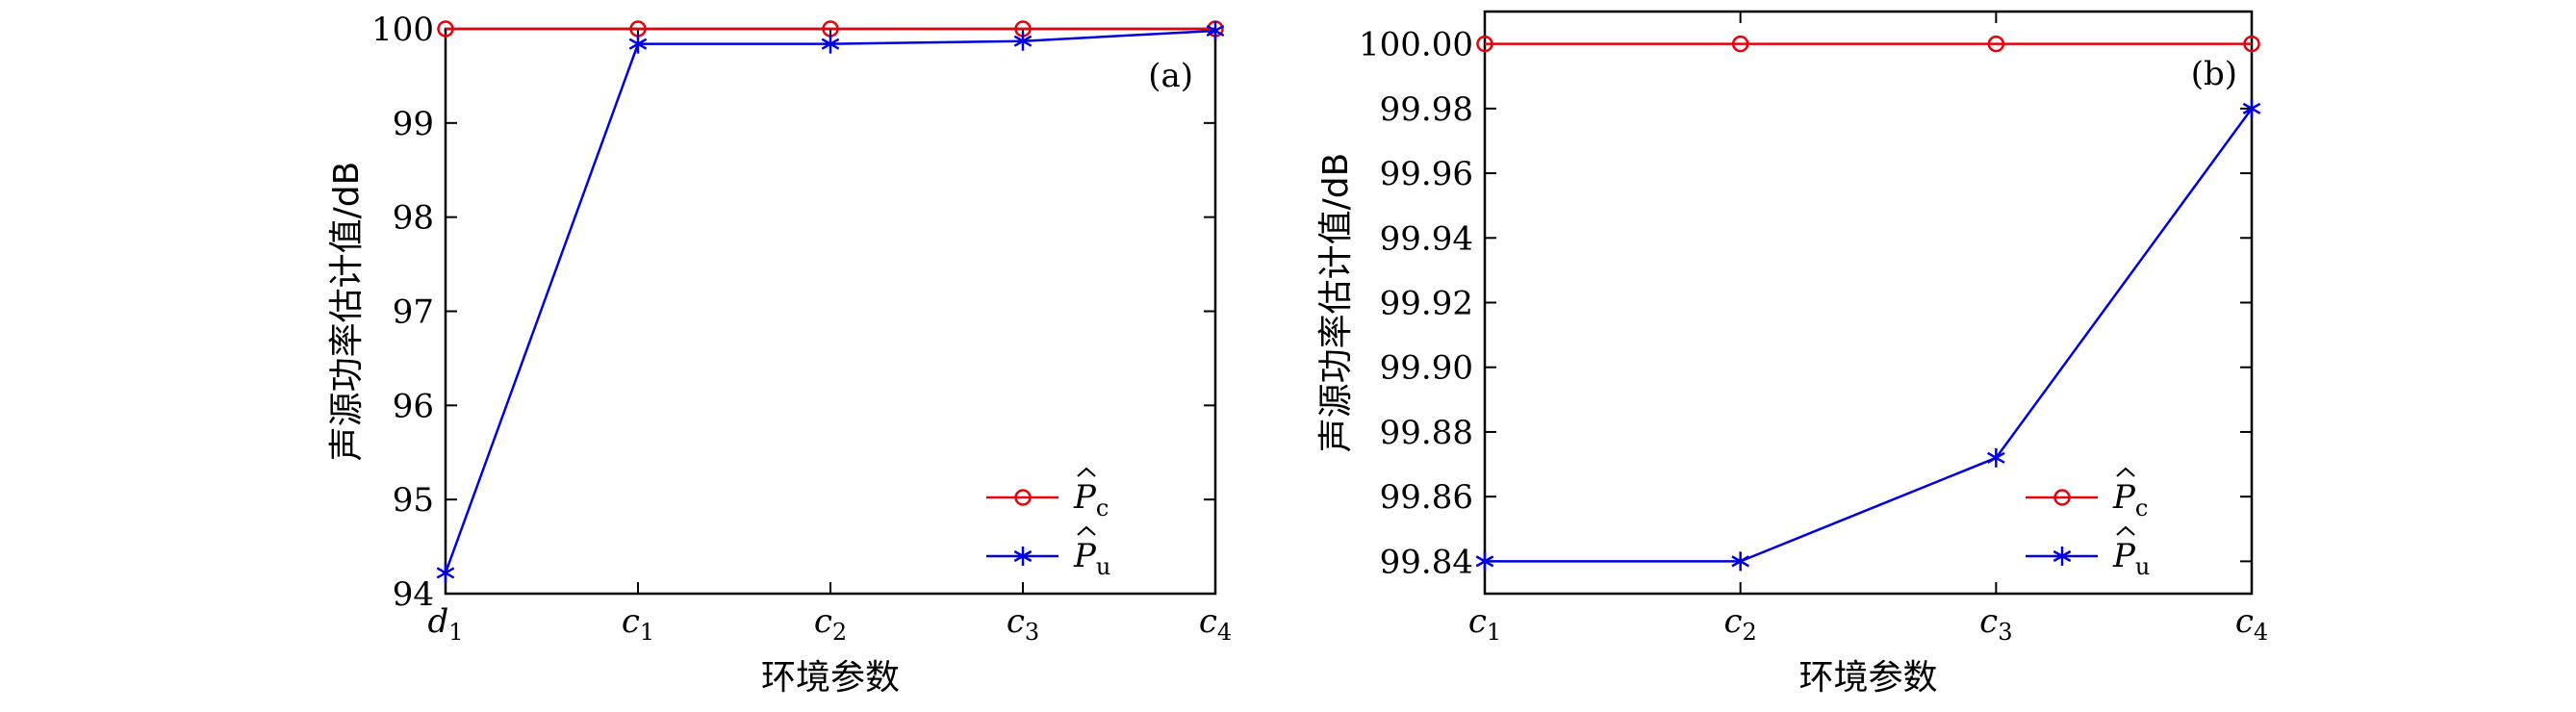 This screenshot has height=712, width=2576. Describe the element at coordinates (413, 594) in the screenshot. I see `y-tick-label: 94` at that location.